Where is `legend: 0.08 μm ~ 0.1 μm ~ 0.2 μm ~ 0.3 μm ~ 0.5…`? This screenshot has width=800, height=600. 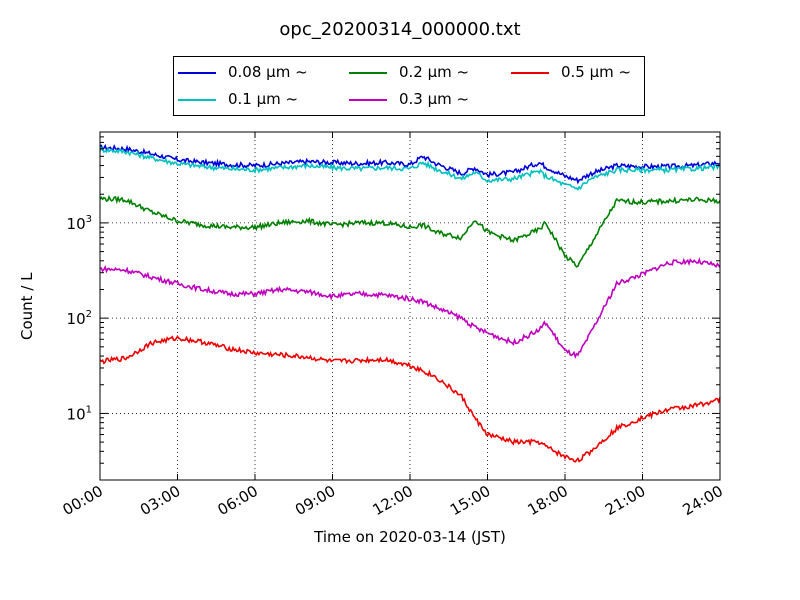
legend: 0.08 μm ~ 0.1 μm ~ 0.2 μm ~ 0.3 μm ~ 0.5… is located at coordinates (409, 86).